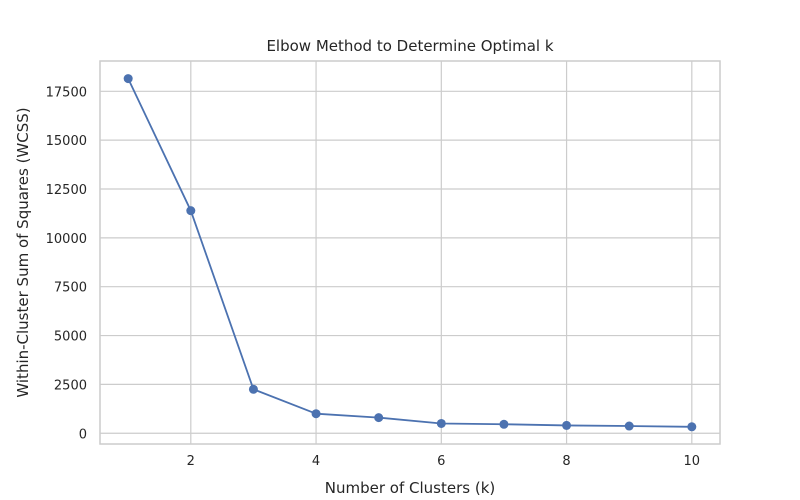 The image size is (800, 500). Describe the element at coordinates (70, 385) in the screenshot. I see `y-tick-label: 2500` at that location.